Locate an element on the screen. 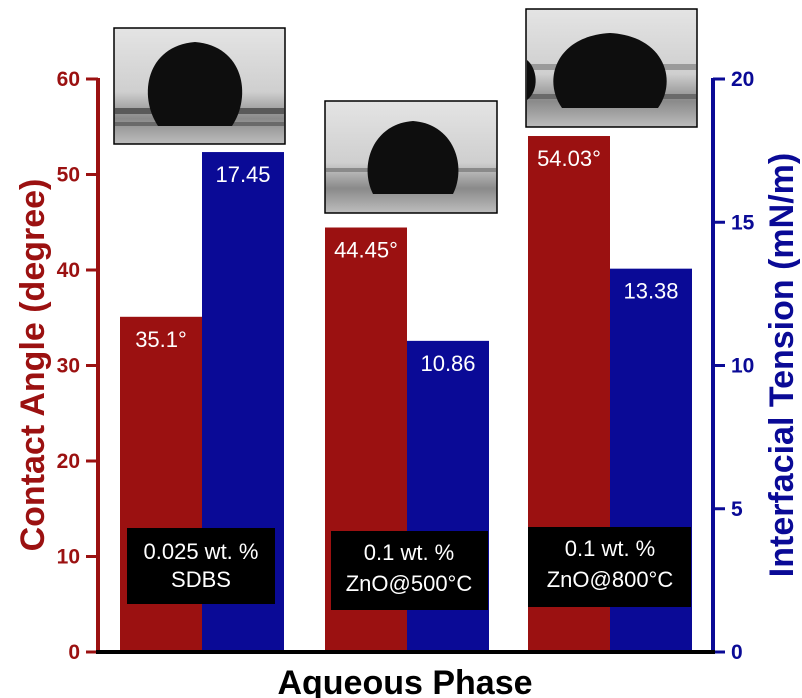  right-y-axis: 0 5 10 15 20 is located at coordinates (733, 366).